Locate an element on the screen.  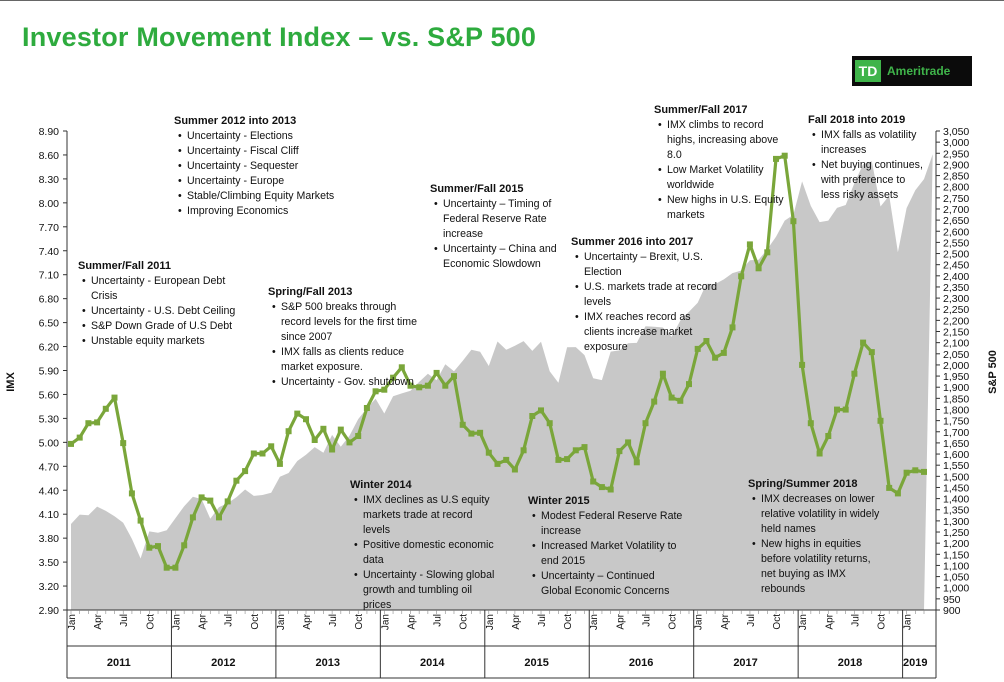
y-tick-label: 5.60 is located at coordinates (49, 395).